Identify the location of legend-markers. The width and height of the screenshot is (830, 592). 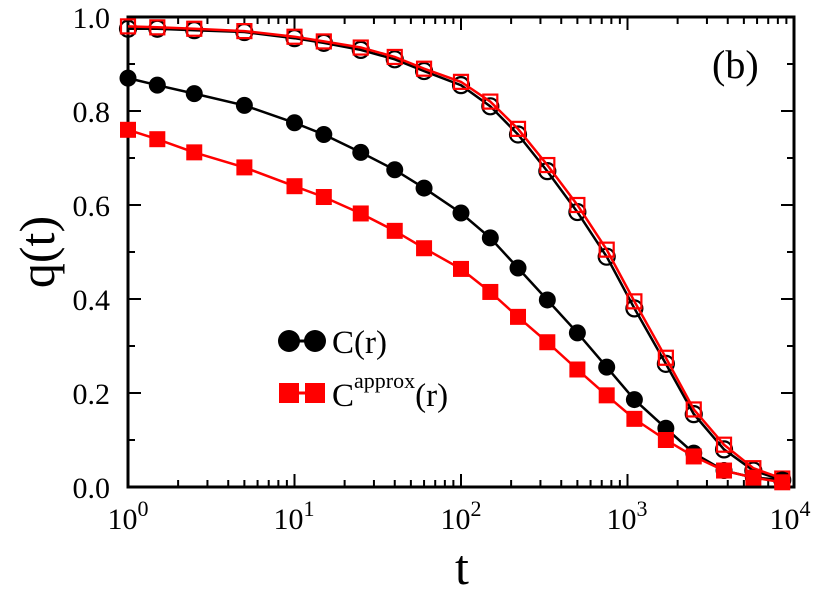
(302, 366).